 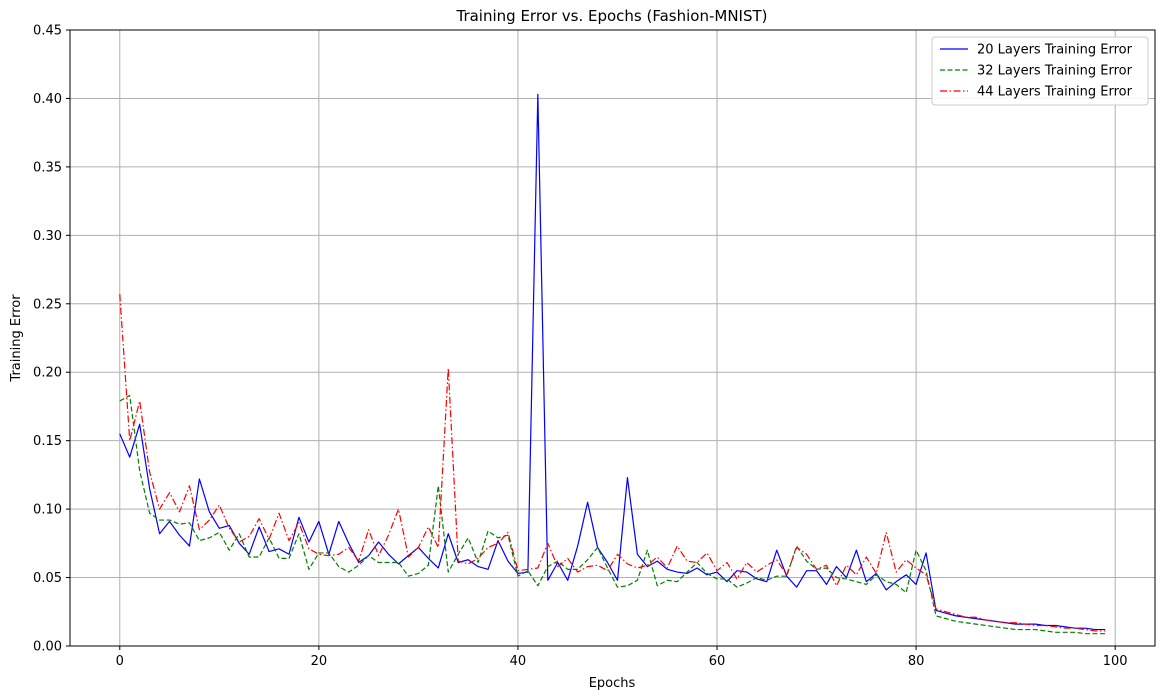 What do you see at coordinates (612, 683) in the screenshot?
I see `x-axis-label: Epochs` at bounding box center [612, 683].